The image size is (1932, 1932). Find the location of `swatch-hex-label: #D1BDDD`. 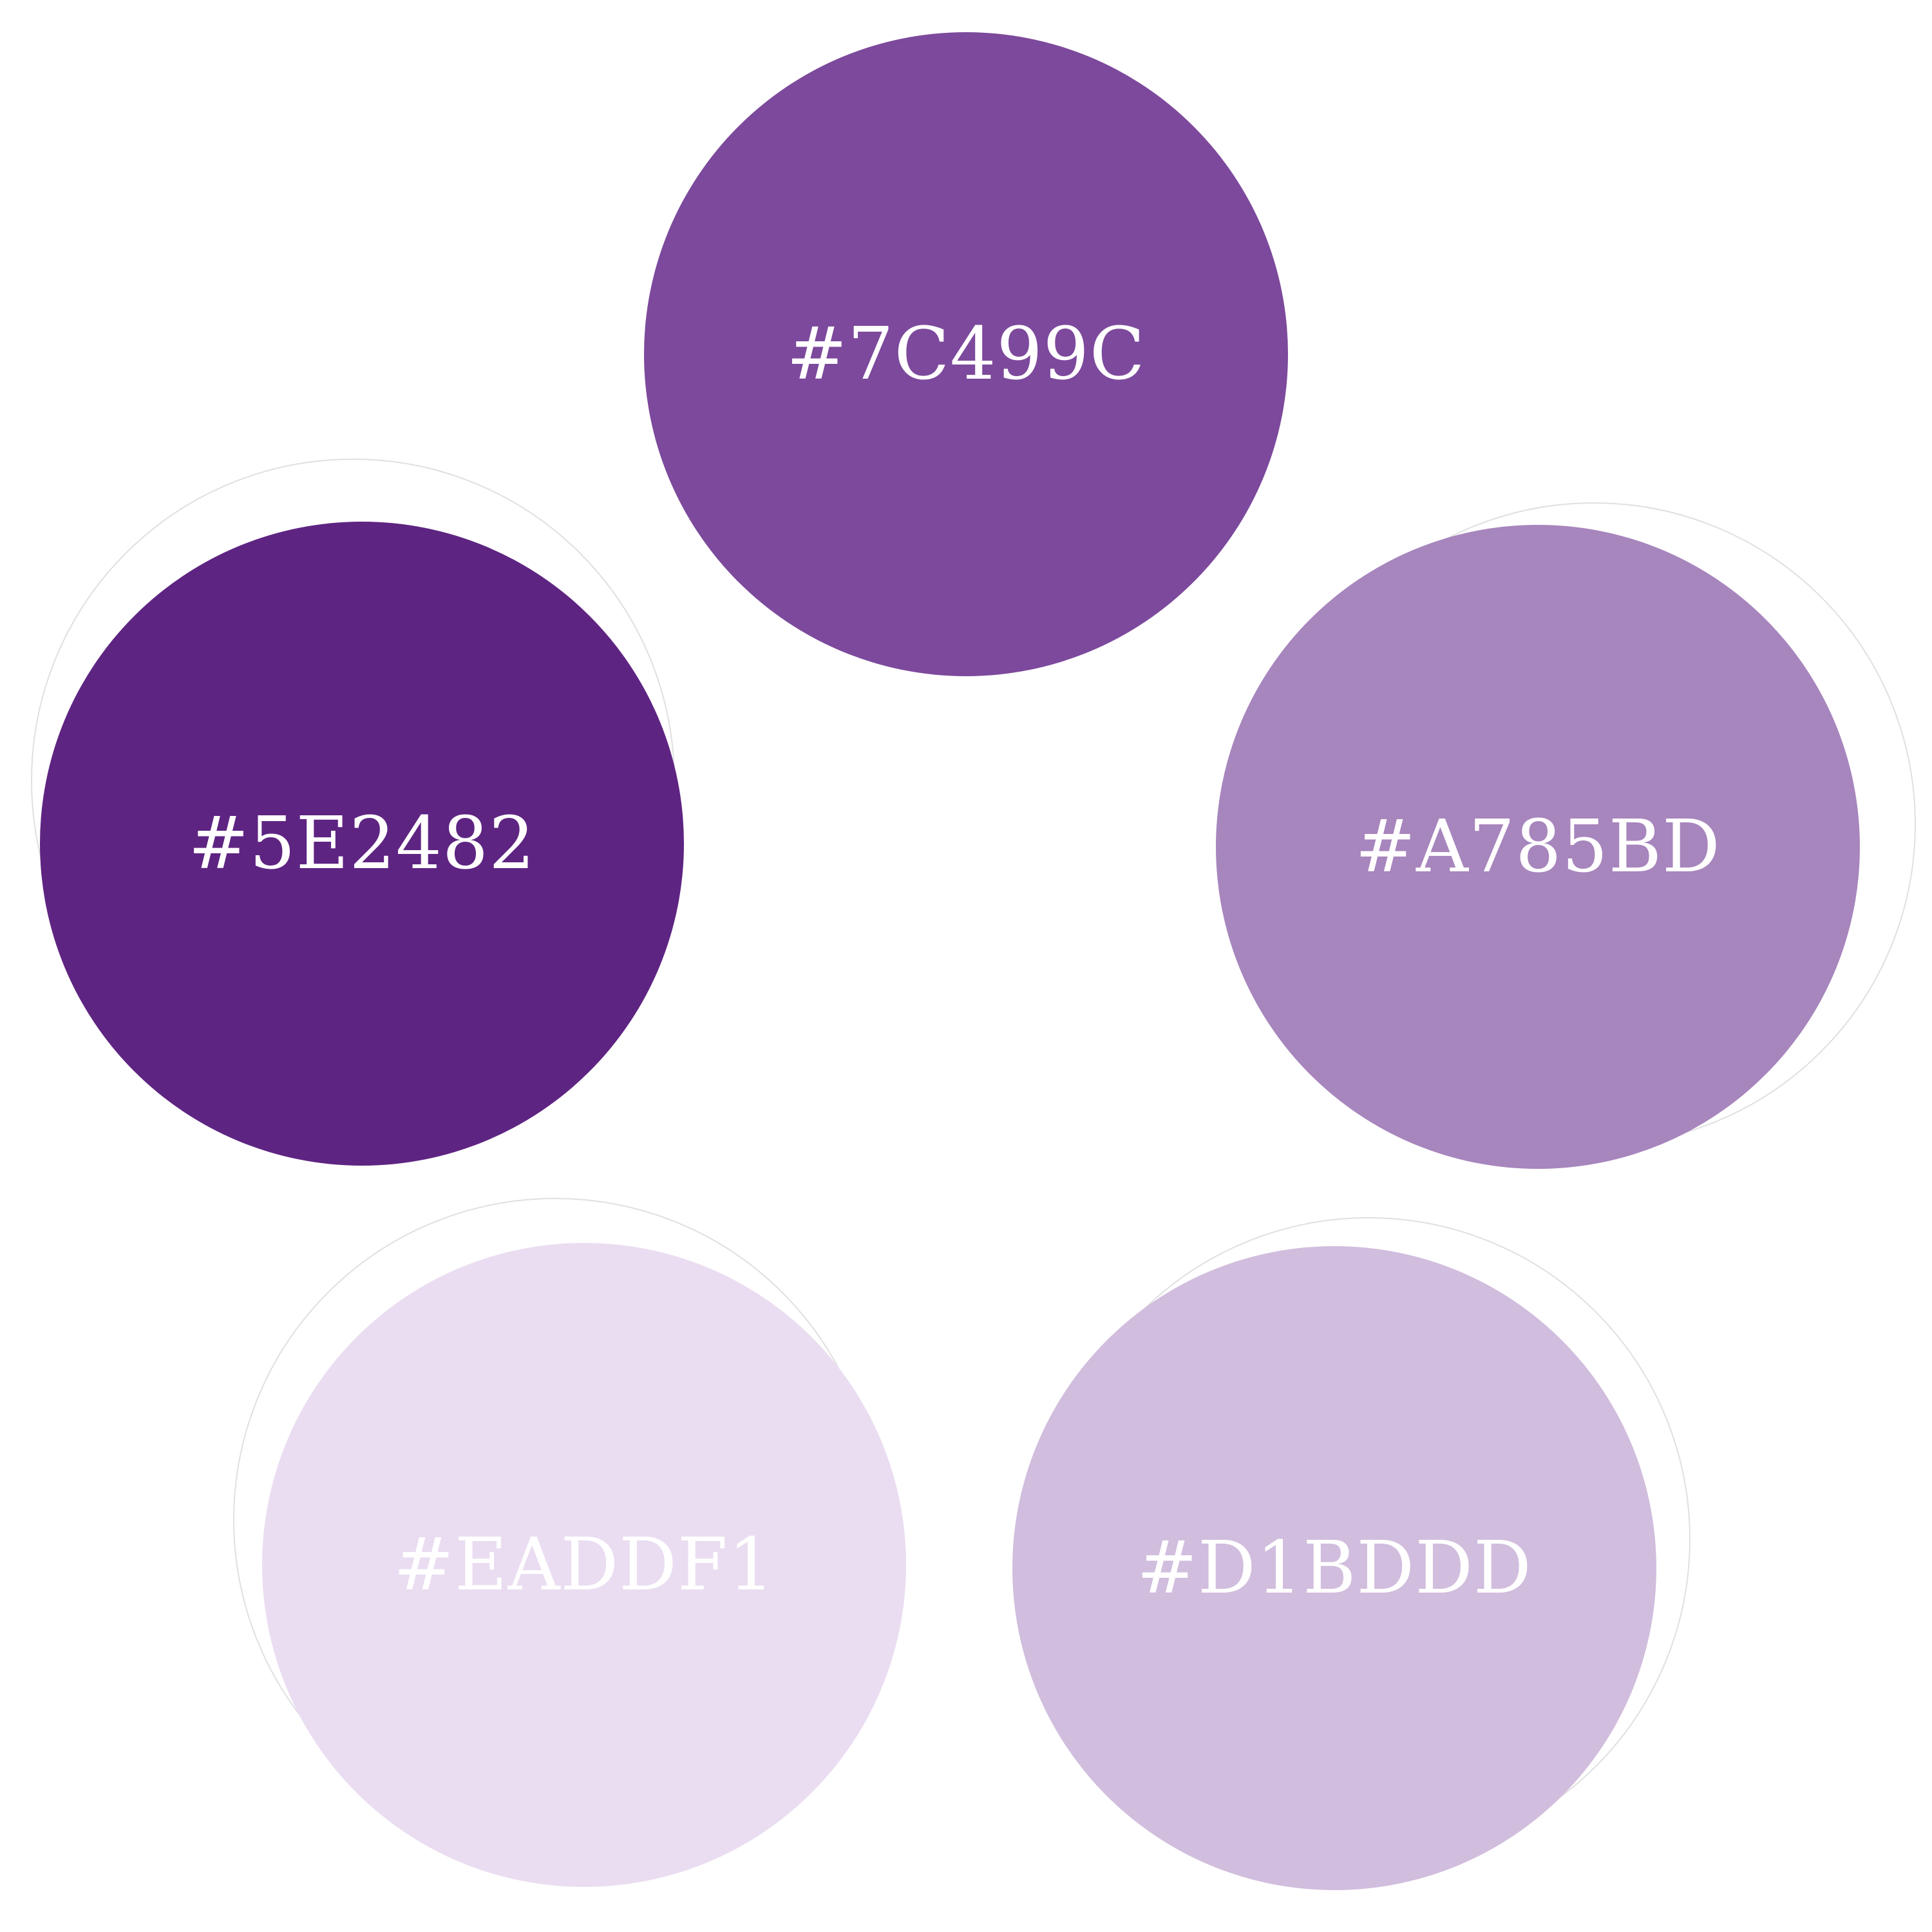

swatch-hex-label: #D1BDDD is located at coordinates (1335, 1568).